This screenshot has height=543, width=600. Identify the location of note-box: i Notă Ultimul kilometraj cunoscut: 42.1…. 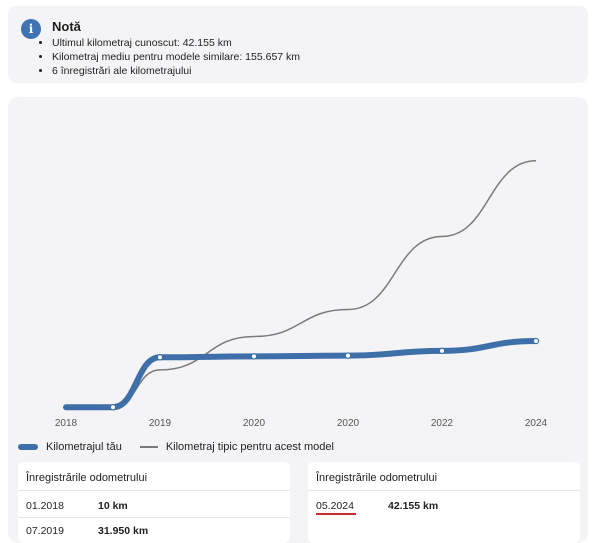
(298, 44).